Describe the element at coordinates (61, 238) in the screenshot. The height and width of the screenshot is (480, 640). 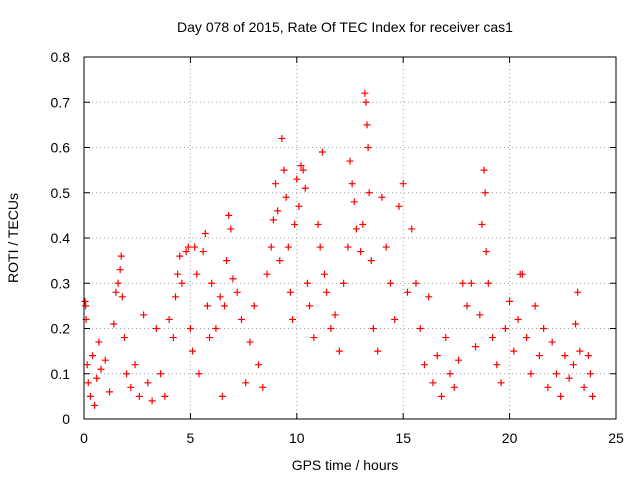
I see `y-tick-label: 0.4` at that location.